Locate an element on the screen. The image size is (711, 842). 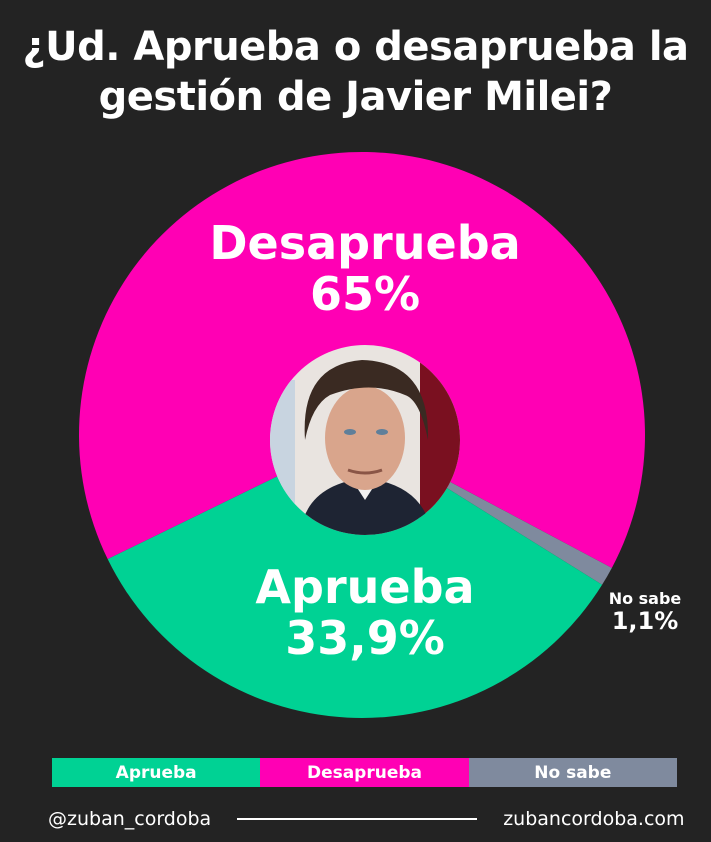
legend: Aprueba Desaprueba No sabe is located at coordinates (364, 772).